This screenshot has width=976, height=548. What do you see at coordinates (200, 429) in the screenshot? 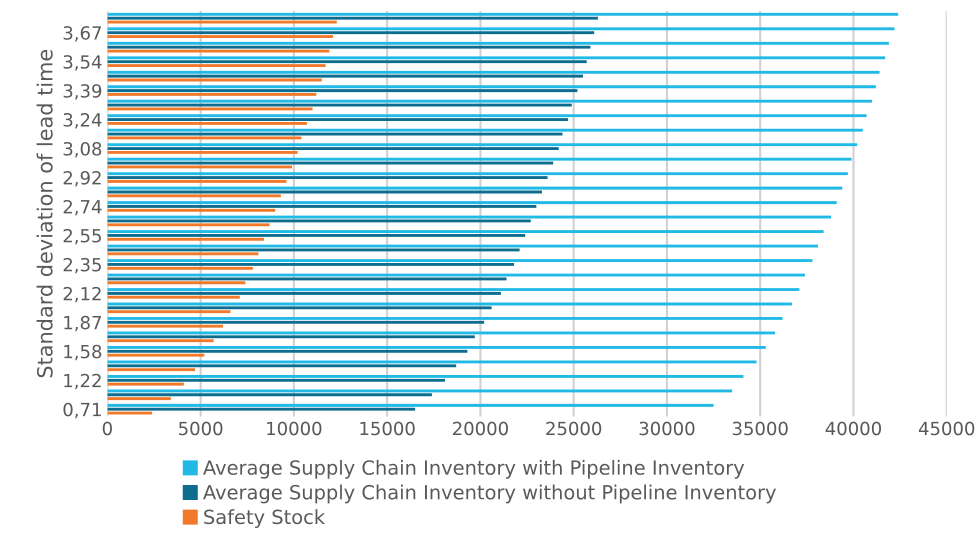
I see `x-tick-label: 5000` at bounding box center [200, 429].